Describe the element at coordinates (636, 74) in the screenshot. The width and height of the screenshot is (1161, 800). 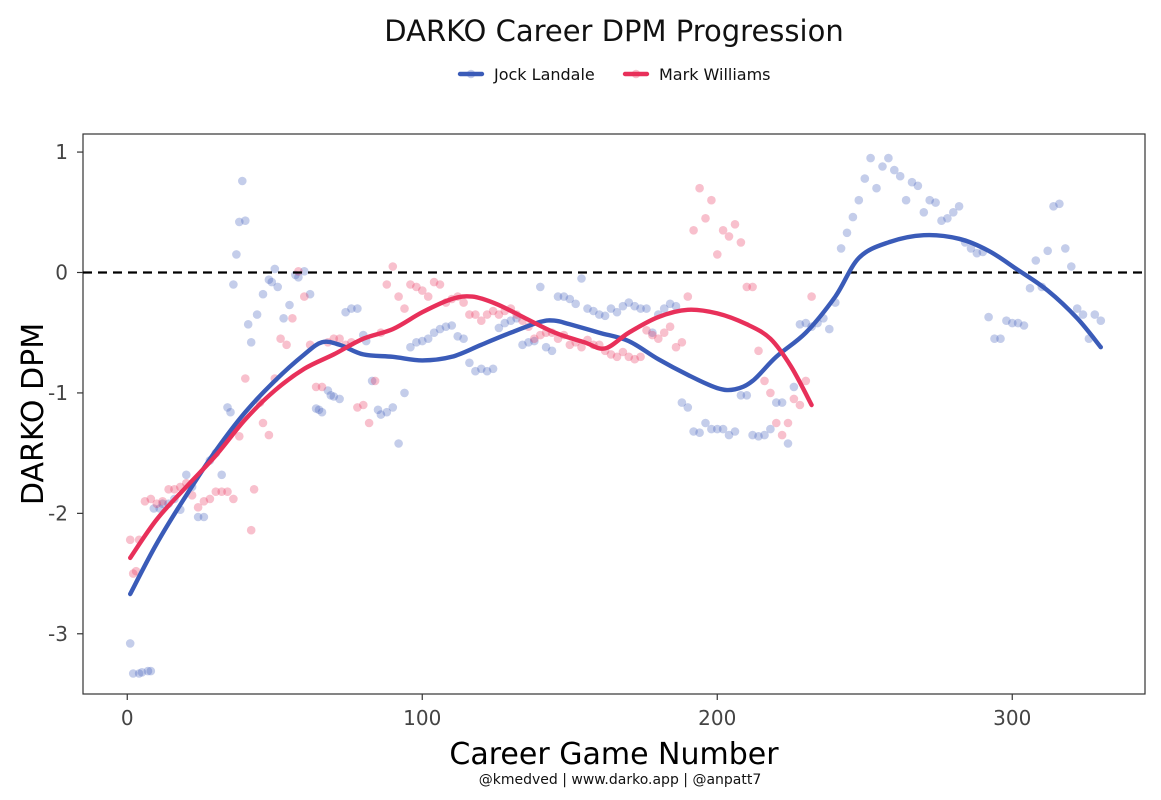
I see `legend-swatch-point` at that location.